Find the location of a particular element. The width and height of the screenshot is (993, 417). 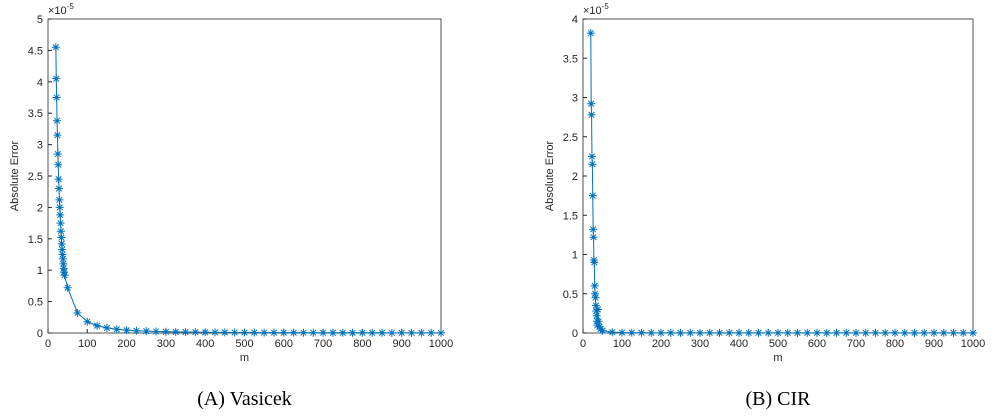

y-tick-label: 3.5 is located at coordinates (570, 59).